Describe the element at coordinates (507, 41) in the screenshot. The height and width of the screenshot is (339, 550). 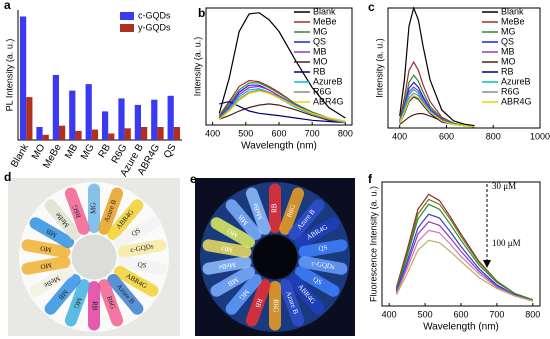
I see `legend-label: QS` at that location.